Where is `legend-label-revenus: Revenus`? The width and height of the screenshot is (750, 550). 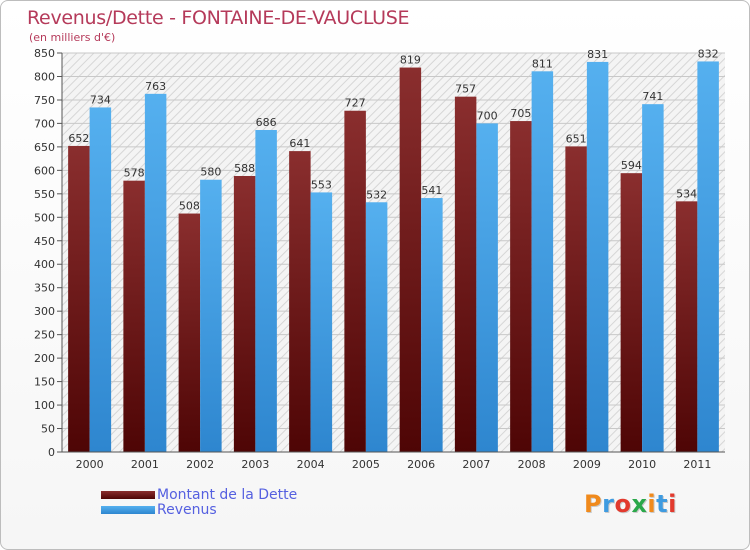
legend-label-revenus: Revenus is located at coordinates (187, 509).